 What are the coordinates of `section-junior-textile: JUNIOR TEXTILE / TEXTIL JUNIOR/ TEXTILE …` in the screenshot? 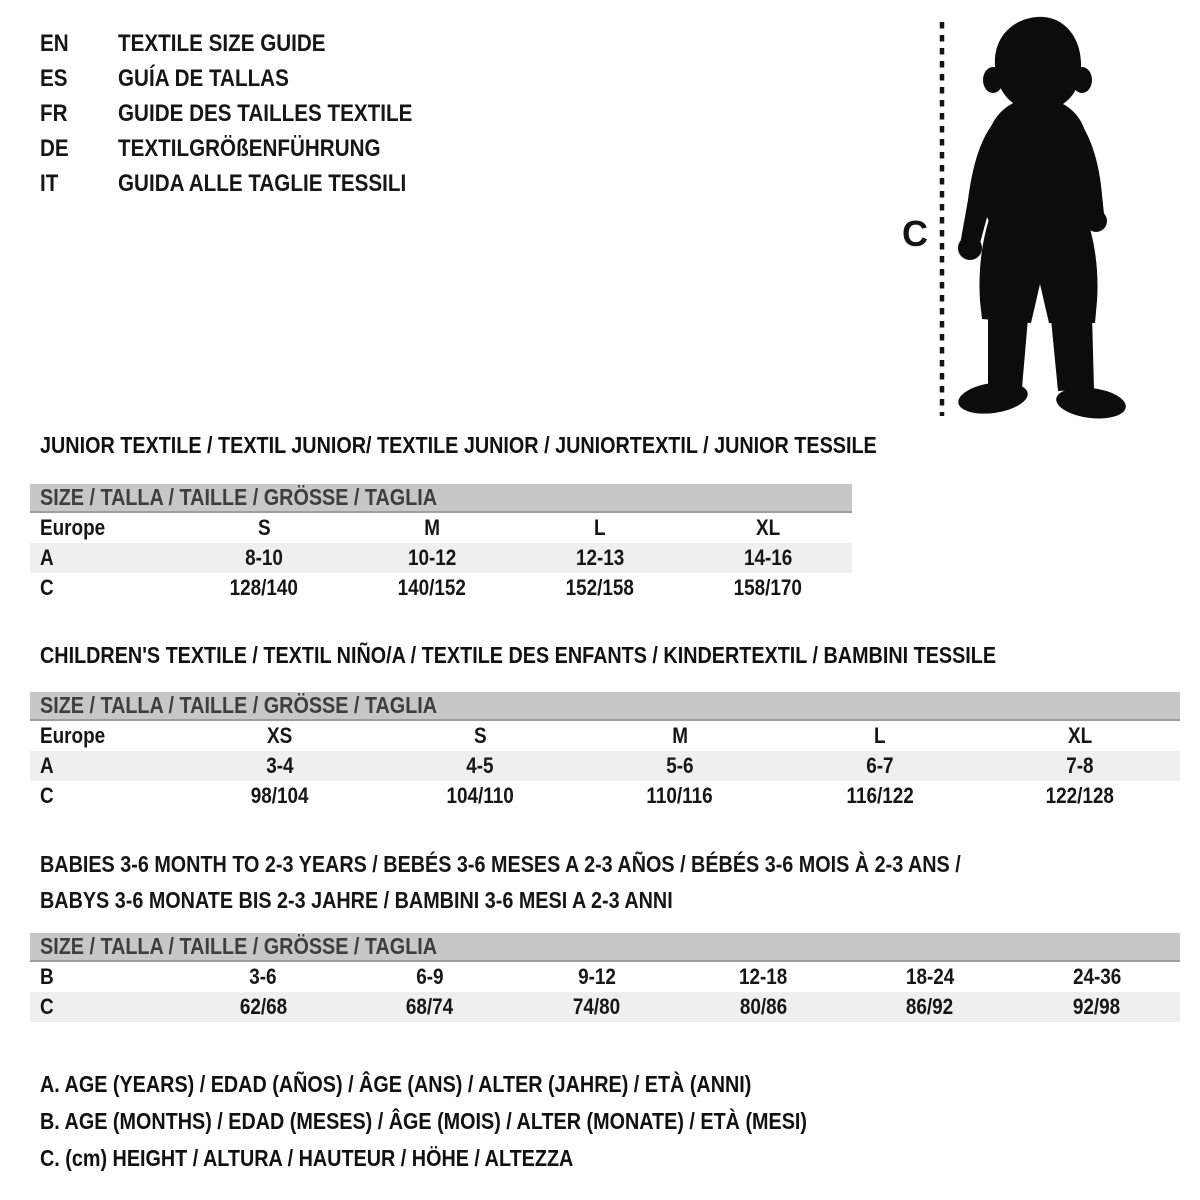 It's located at (453, 517).